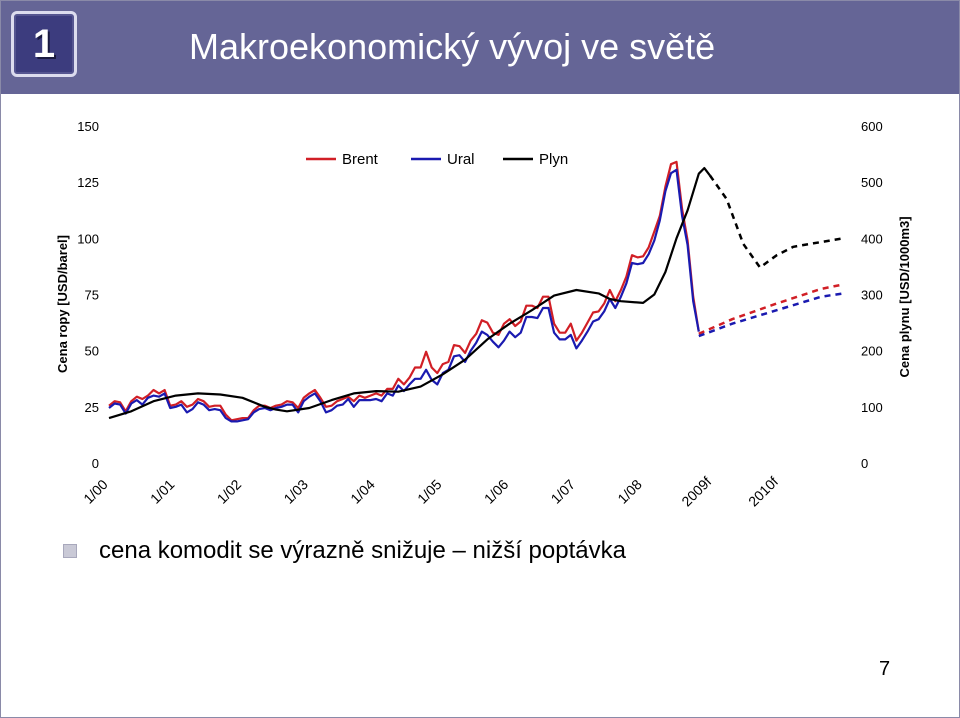  I want to click on series-line-brent-forecast, so click(771, 309).